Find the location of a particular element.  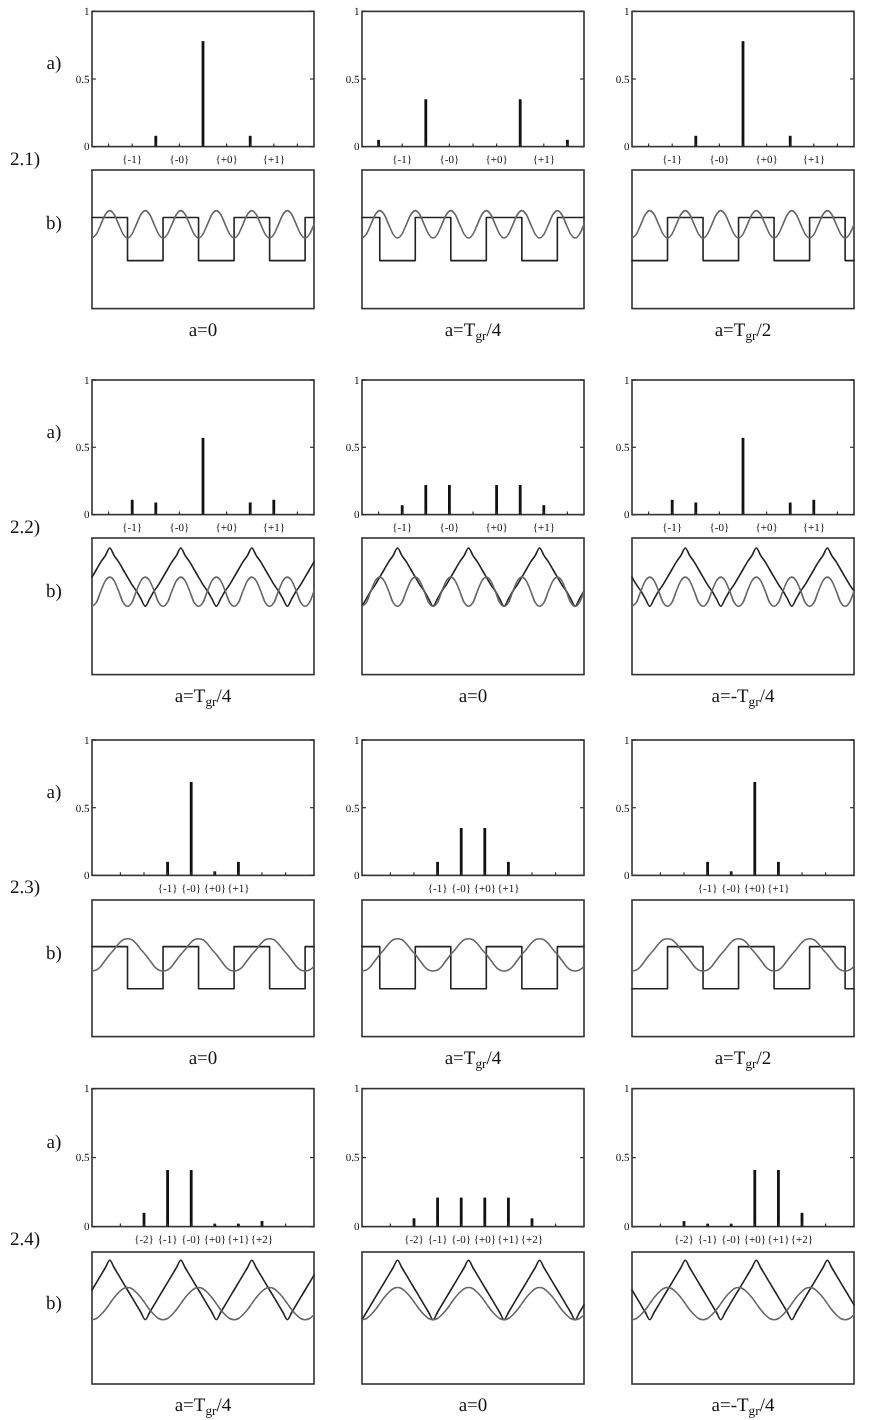

text: 2.1) is located at coordinates (25, 160).